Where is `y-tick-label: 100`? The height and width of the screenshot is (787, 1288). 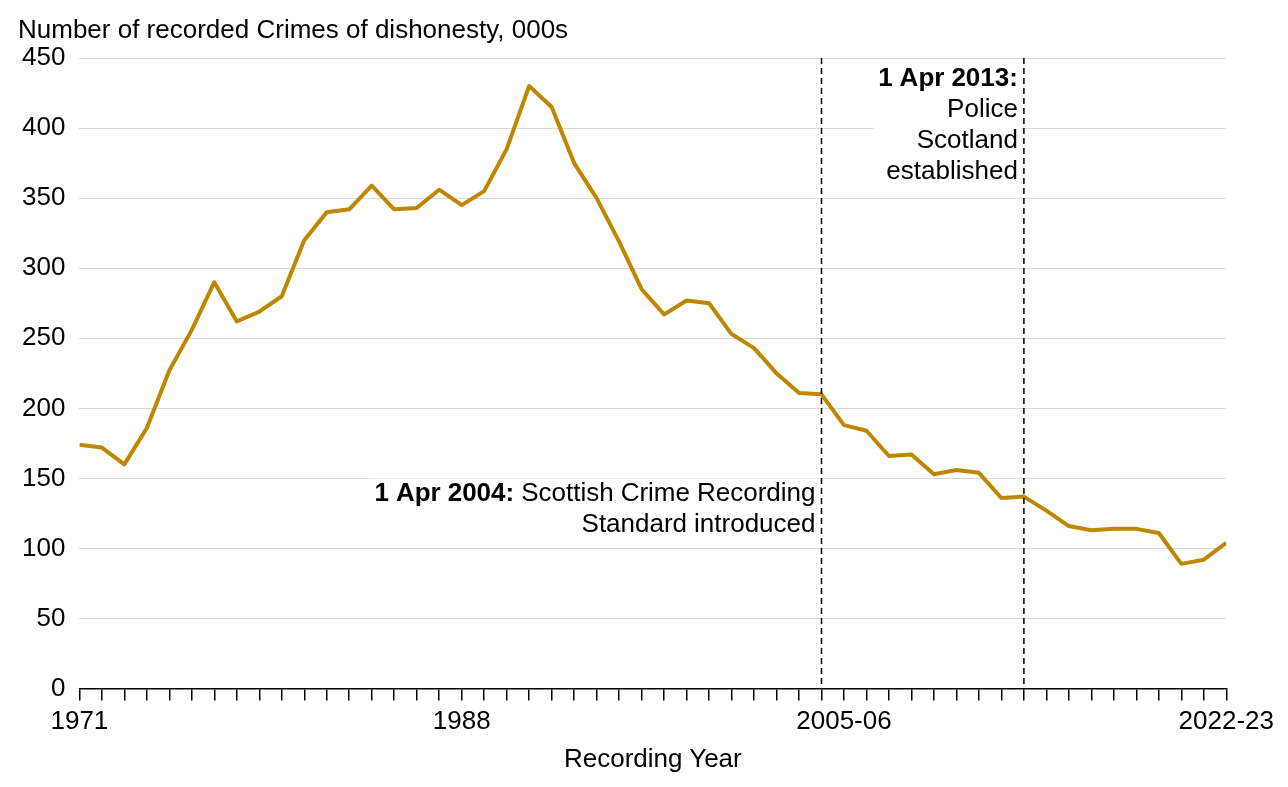
y-tick-label: 100 is located at coordinates (43, 546).